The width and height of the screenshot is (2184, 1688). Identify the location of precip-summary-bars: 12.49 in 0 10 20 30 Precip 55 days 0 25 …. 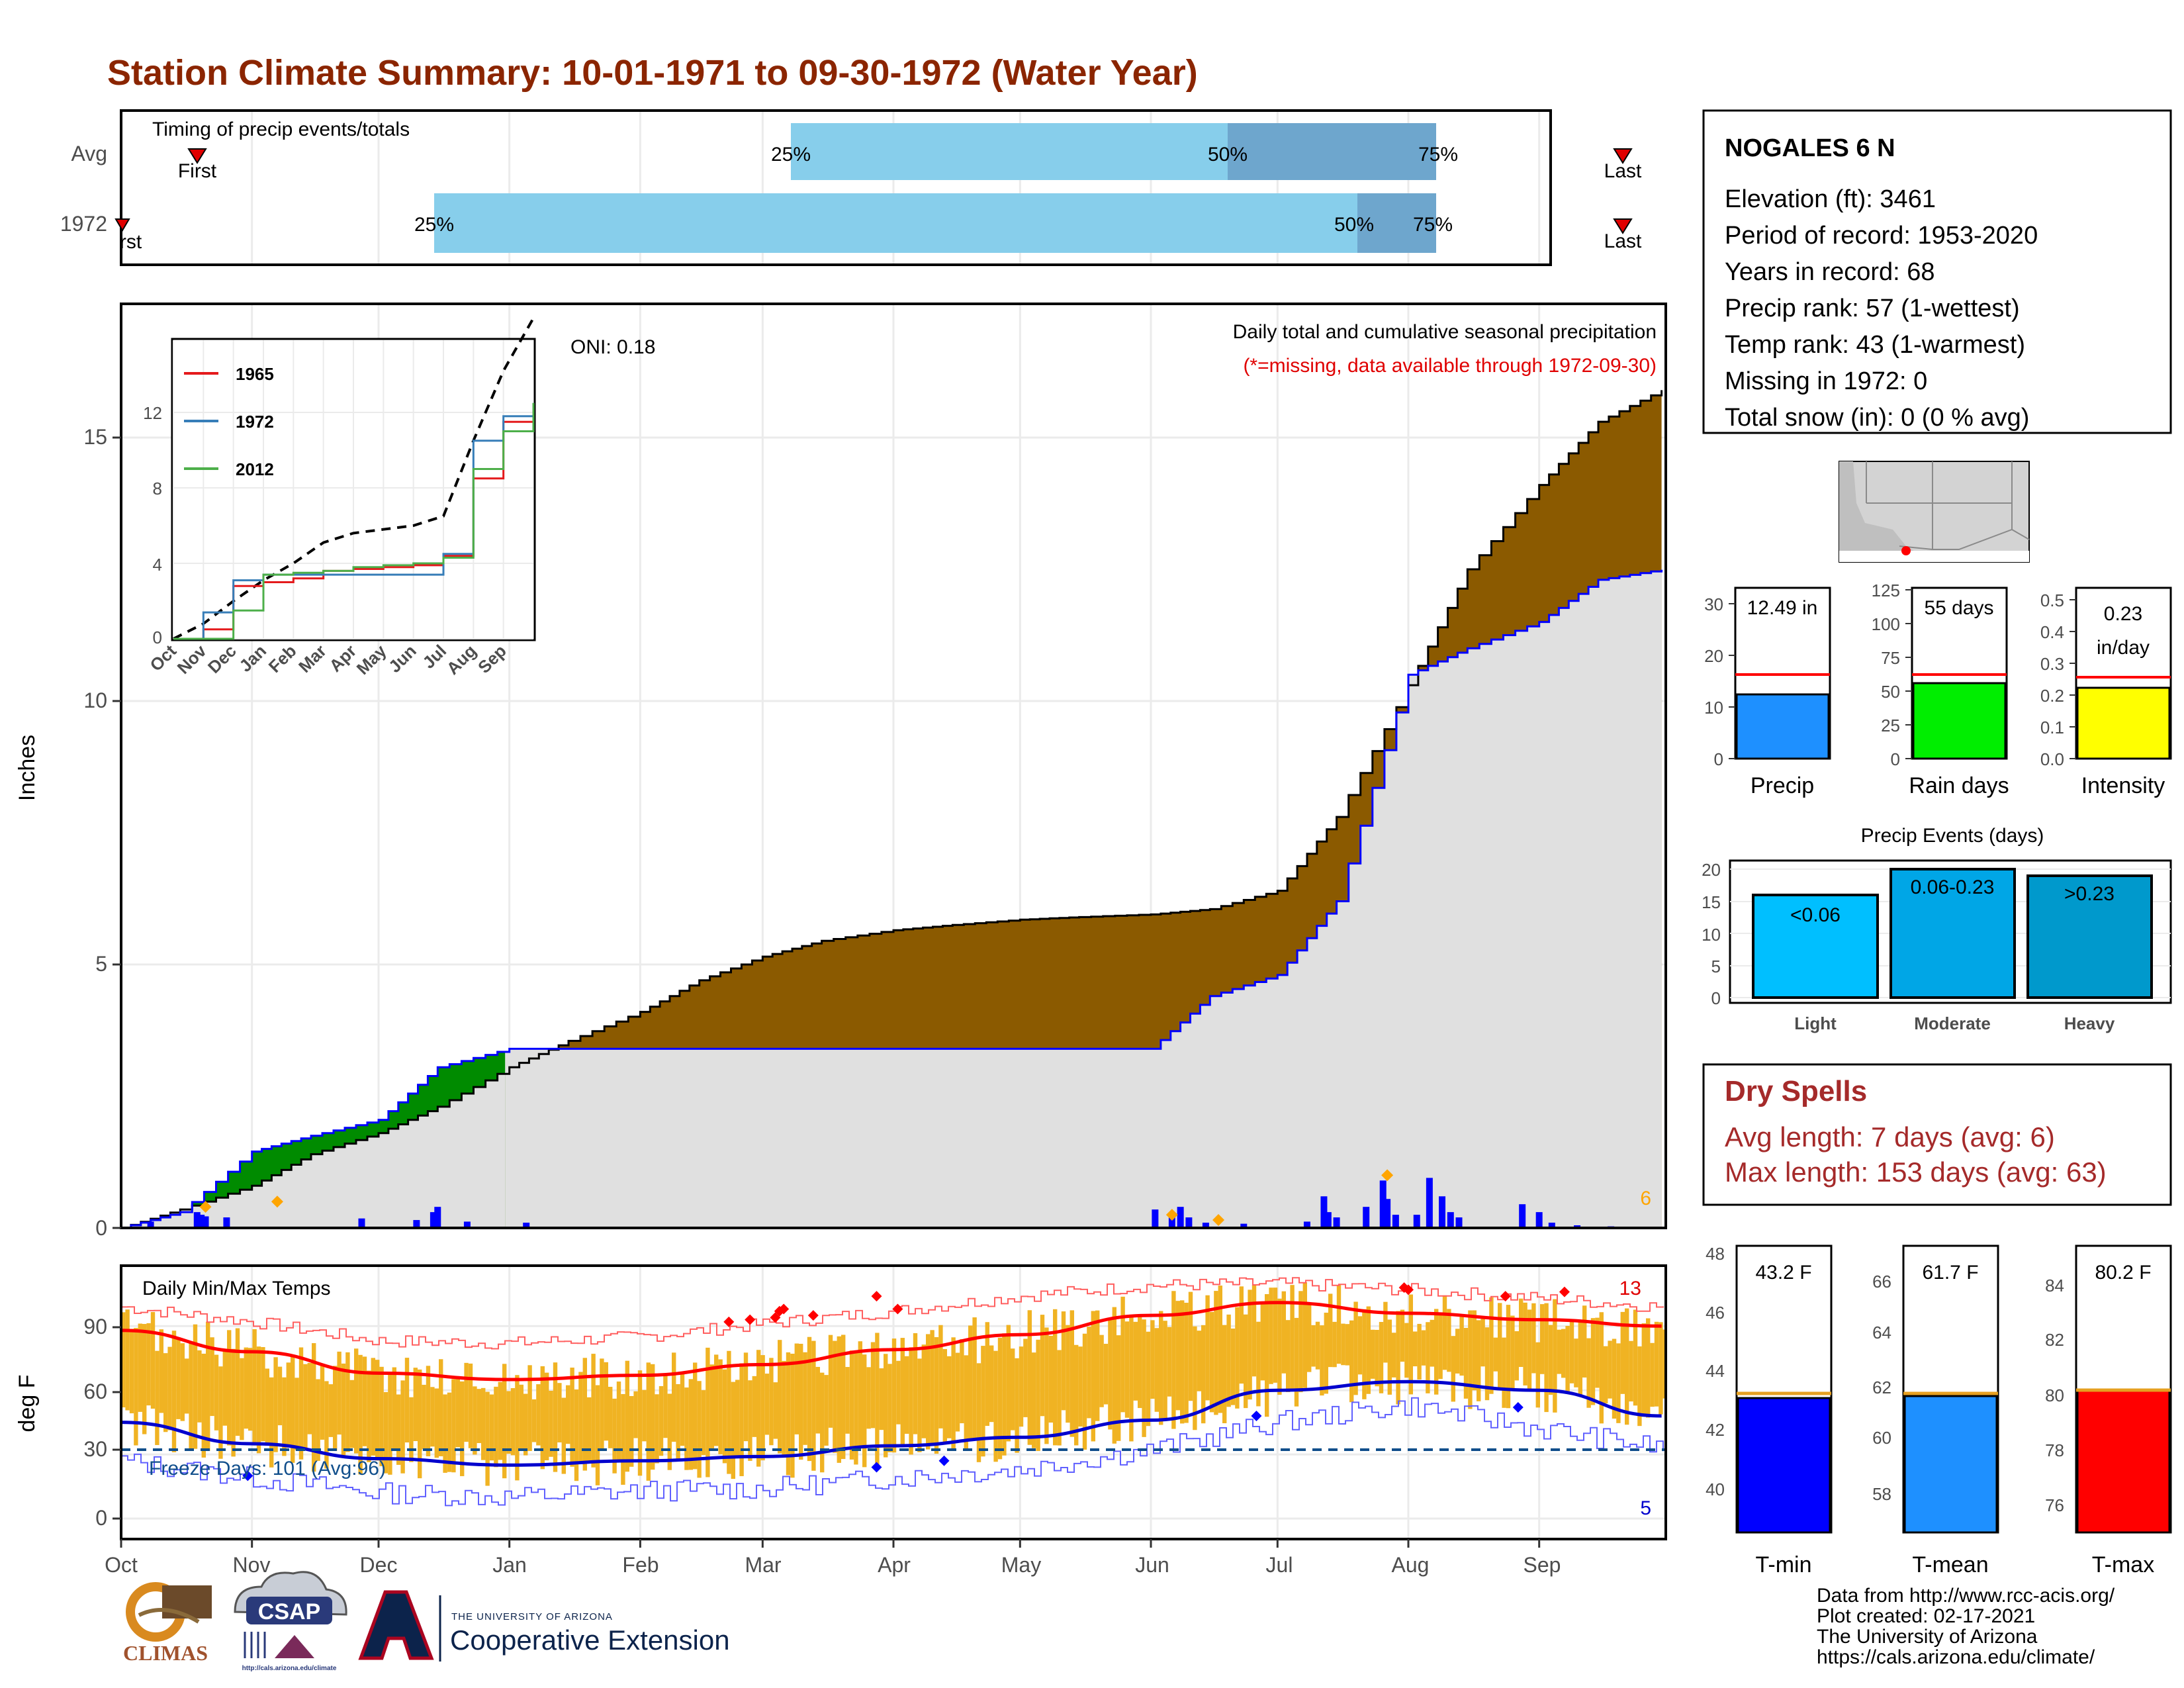
(1938, 689).